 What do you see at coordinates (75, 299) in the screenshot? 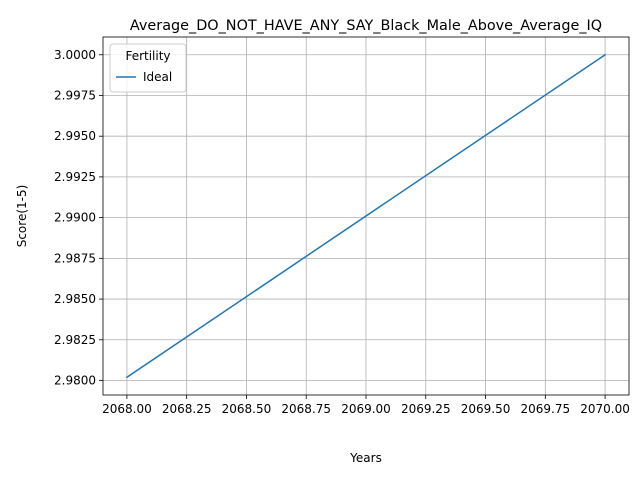
I see `y-tick-label: 2.9850` at bounding box center [75, 299].